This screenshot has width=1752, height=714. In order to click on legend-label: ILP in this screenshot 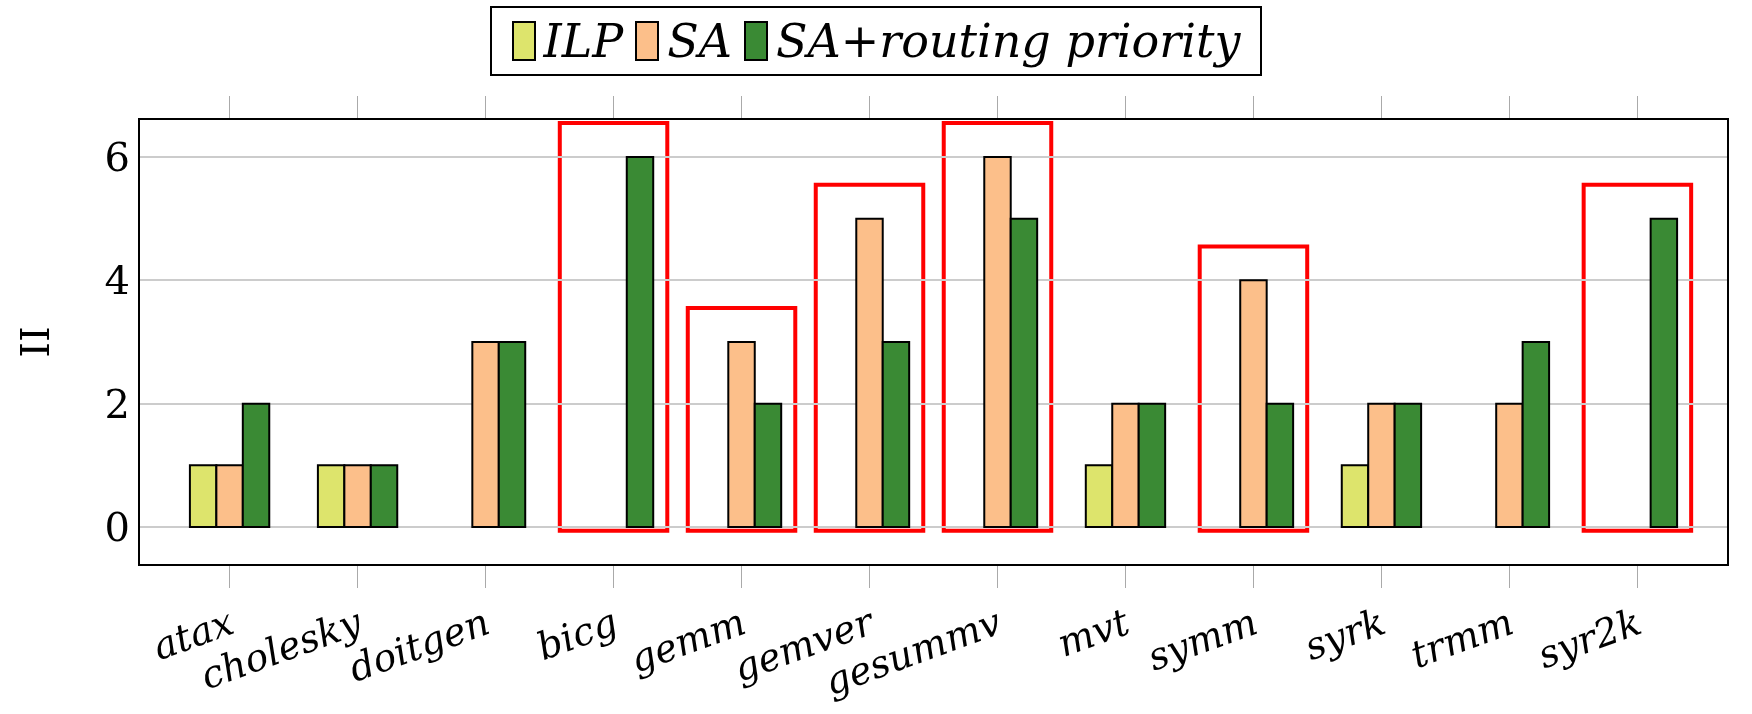, I will do `click(583, 41)`.